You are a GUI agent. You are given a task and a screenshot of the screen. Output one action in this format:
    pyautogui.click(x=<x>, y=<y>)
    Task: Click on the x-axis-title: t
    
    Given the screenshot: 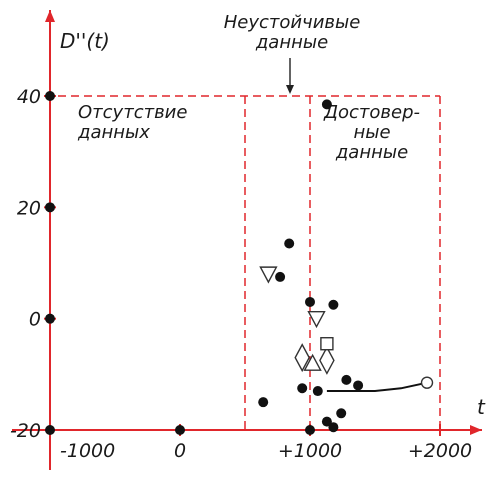 What is the action you would take?
    pyautogui.click(x=481, y=407)
    